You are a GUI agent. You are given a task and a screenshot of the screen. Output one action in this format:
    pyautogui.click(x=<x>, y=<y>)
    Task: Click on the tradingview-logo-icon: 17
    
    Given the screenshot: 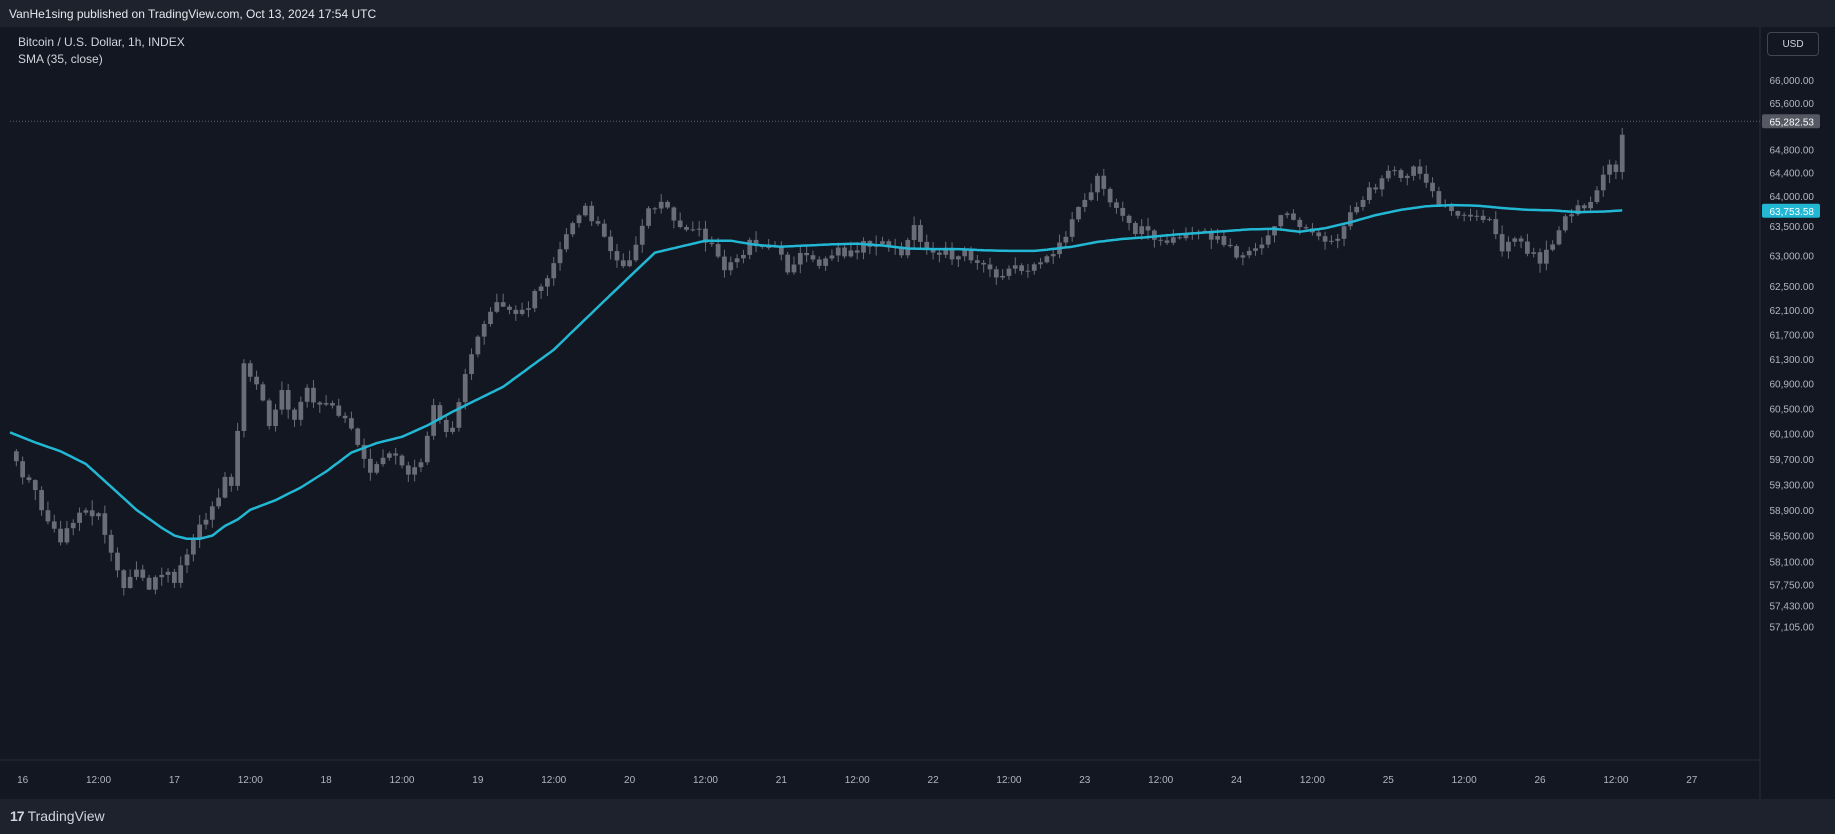 What is the action you would take?
    pyautogui.click(x=17, y=816)
    